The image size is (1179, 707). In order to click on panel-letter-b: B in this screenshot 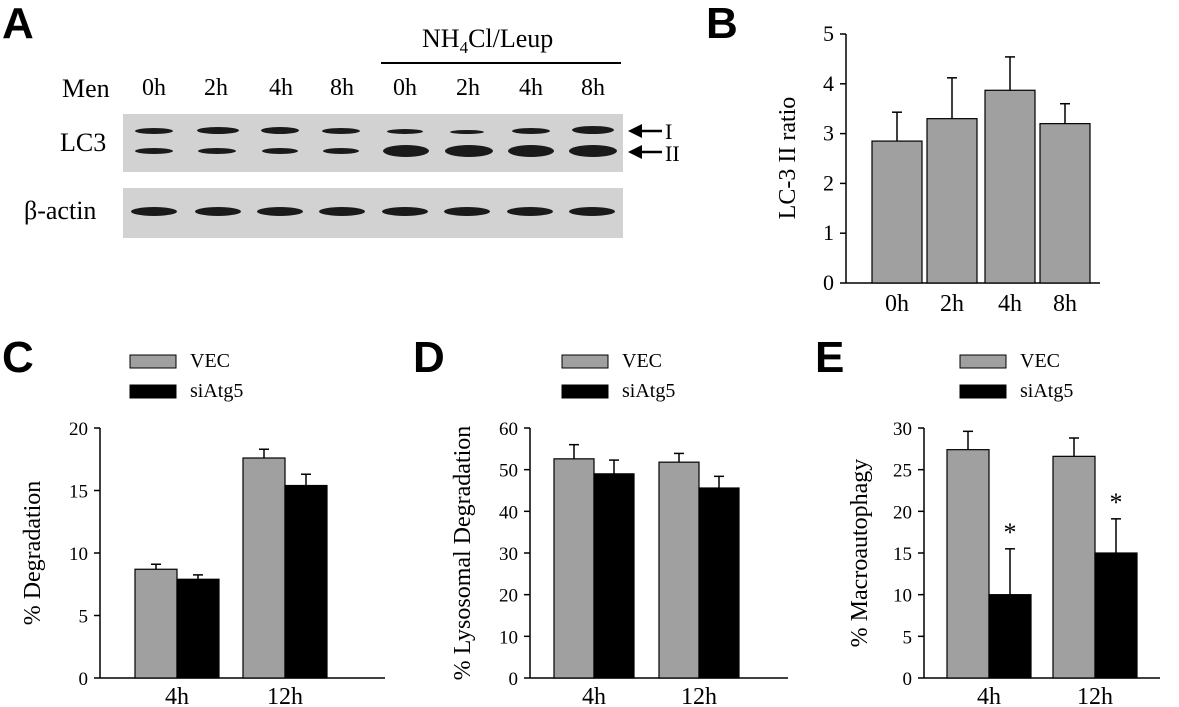, I will do `click(722, 24)`.